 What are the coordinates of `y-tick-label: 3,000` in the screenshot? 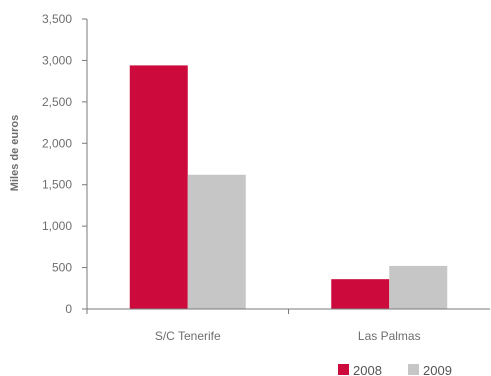 It's located at (57, 60).